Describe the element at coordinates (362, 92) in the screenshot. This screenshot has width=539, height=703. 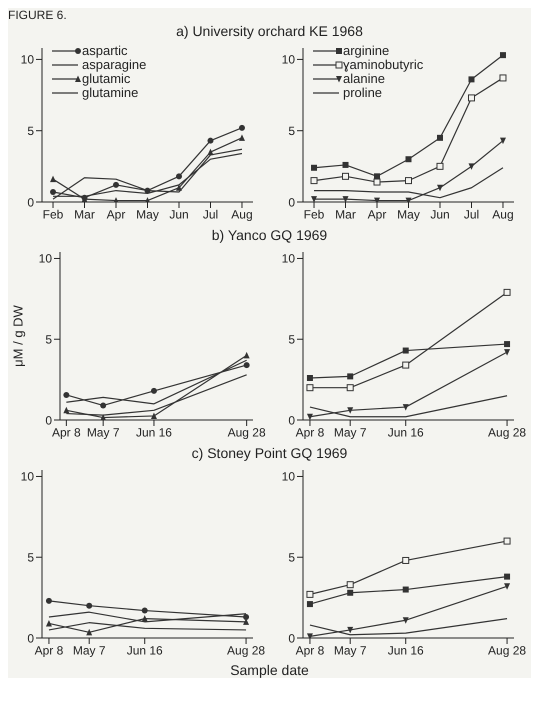
I see `legend-label: proline` at that location.